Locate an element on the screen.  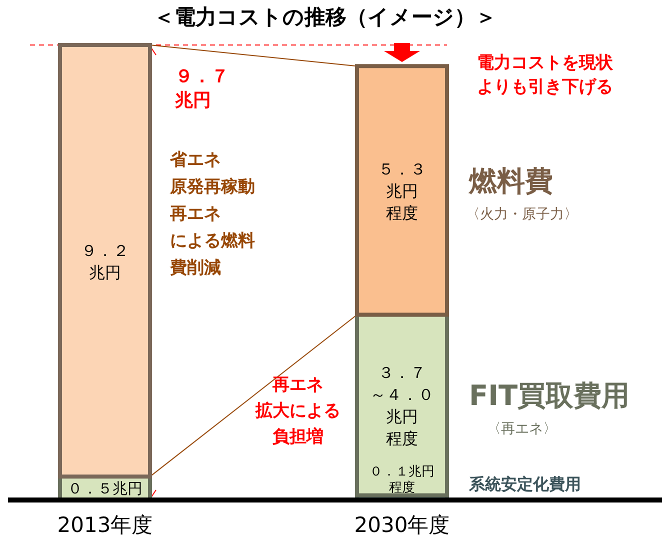
x-tick-label: 2013年度 is located at coordinates (105, 525).